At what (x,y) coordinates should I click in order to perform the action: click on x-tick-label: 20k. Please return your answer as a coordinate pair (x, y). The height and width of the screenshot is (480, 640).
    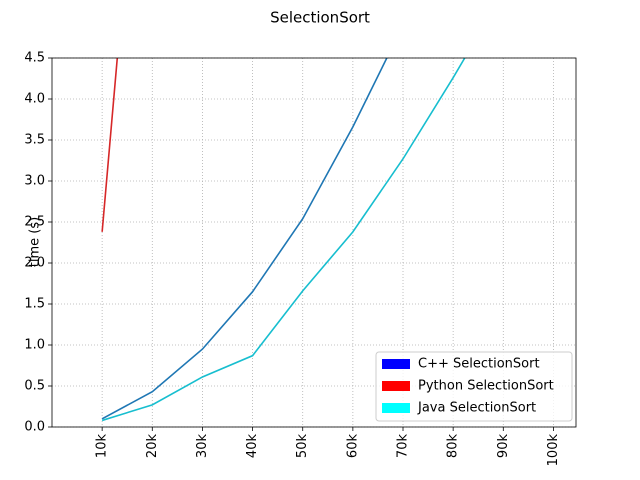
    Looking at the image, I should click on (152, 446).